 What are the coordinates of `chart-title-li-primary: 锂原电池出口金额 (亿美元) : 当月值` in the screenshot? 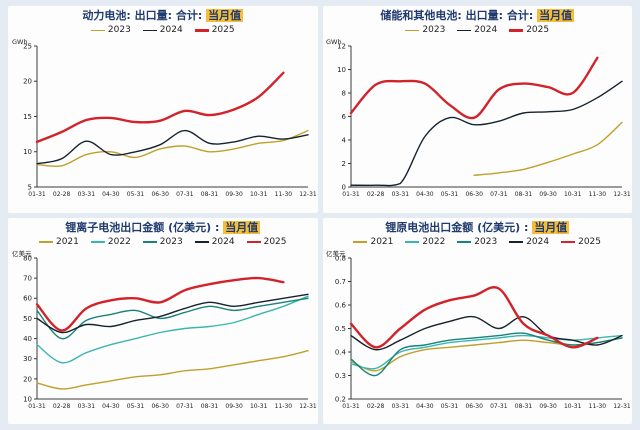 It's located at (477, 227).